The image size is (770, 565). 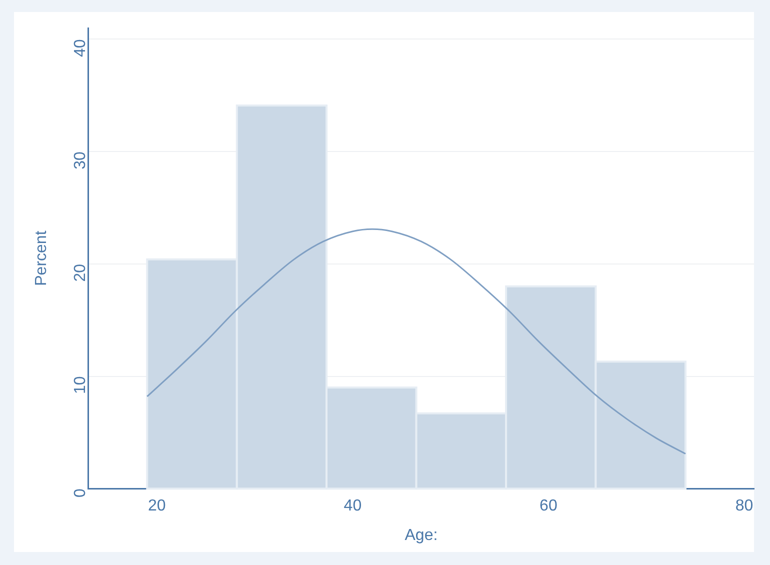 I want to click on y-axis-title: Percent, so click(x=41, y=258).